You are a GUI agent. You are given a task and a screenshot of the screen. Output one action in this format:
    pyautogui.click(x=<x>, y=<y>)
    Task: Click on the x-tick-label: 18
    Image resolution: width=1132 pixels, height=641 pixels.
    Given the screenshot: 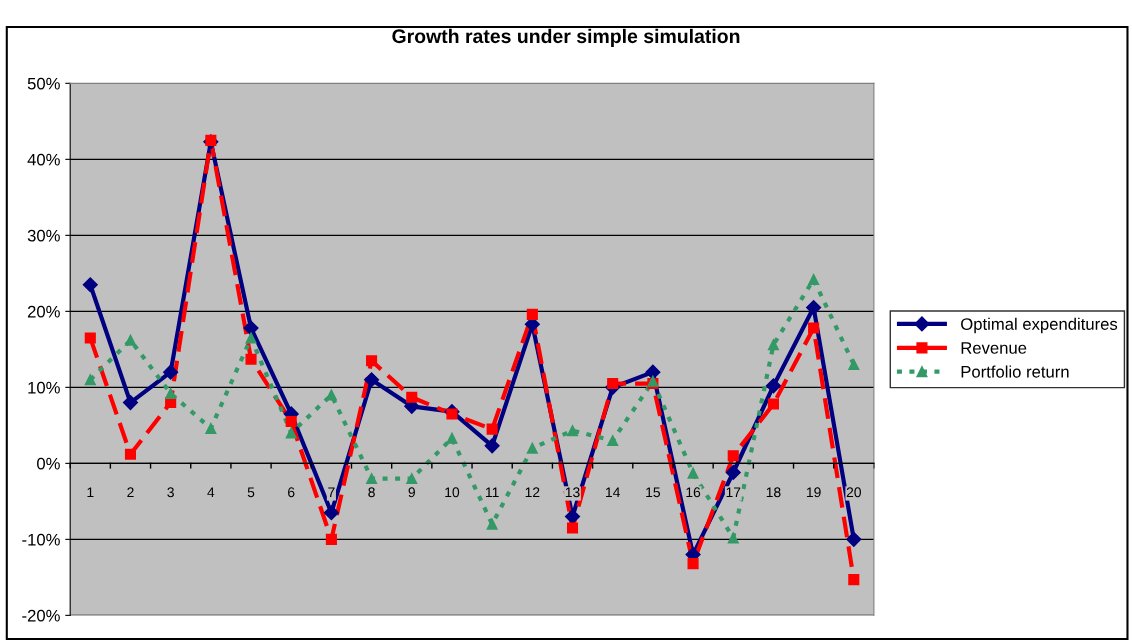 What is the action you would take?
    pyautogui.click(x=773, y=492)
    